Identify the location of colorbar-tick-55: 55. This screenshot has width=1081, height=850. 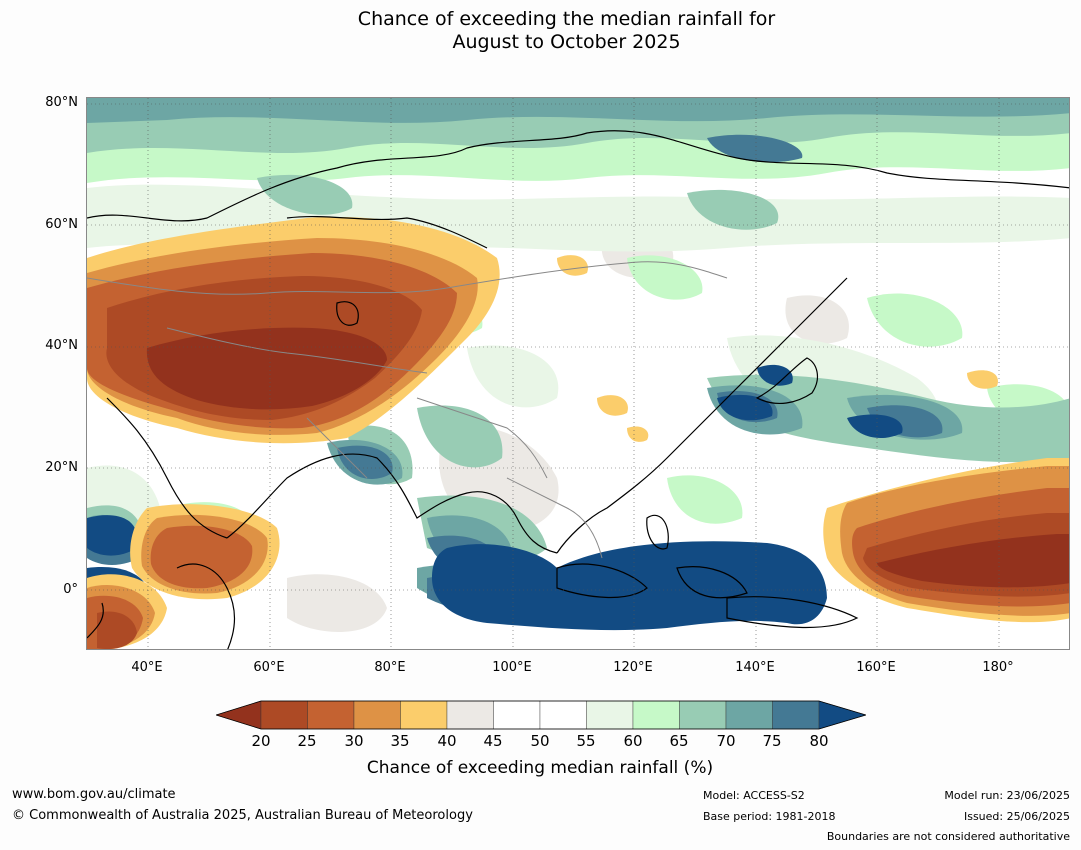
(586, 741).